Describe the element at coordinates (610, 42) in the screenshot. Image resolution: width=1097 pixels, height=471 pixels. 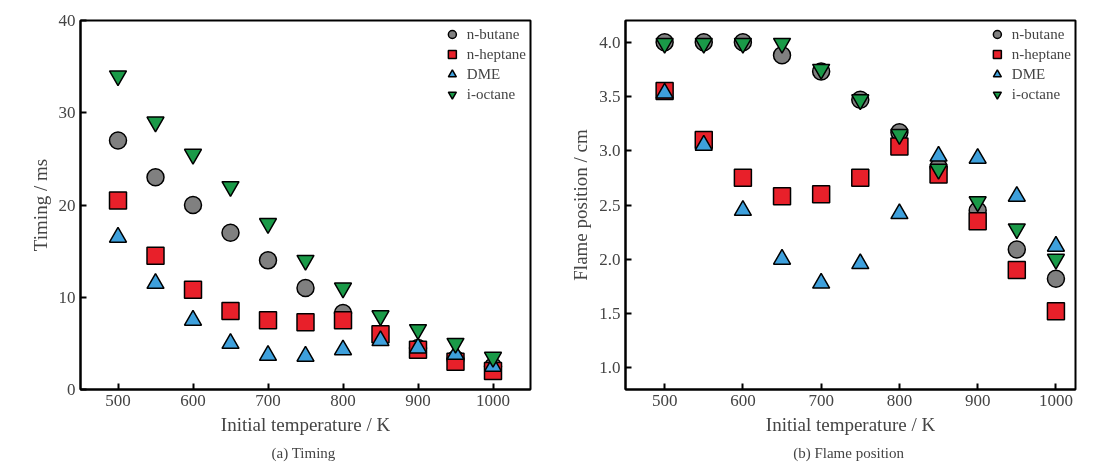
I see `y-tick-label: 4.0` at that location.